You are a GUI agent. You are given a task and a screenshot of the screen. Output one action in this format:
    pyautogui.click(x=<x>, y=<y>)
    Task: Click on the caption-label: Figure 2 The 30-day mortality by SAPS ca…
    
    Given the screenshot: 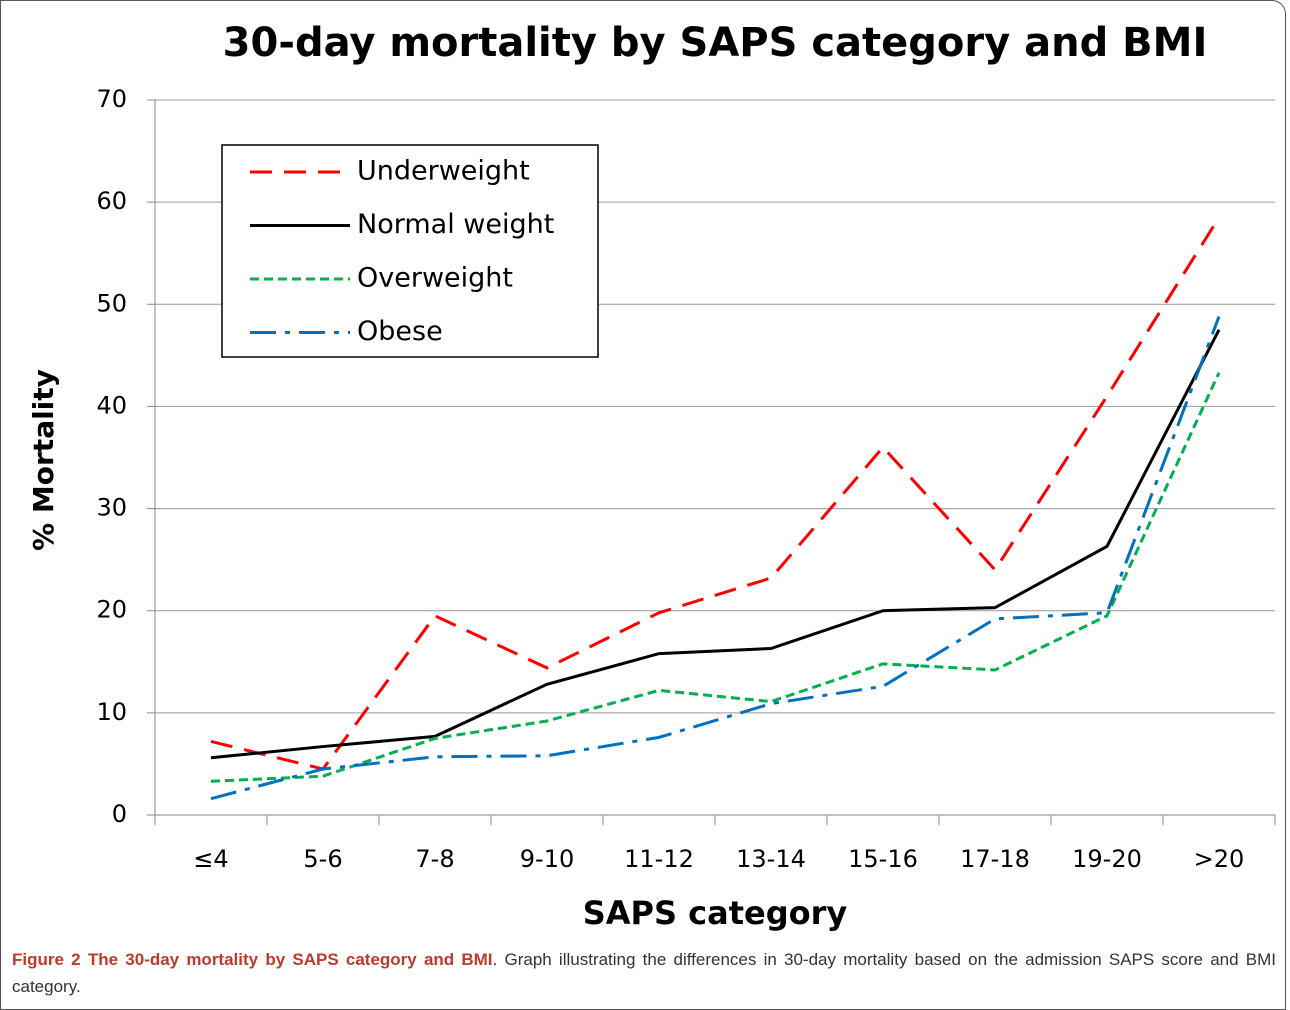 What is the action you would take?
    pyautogui.click(x=252, y=959)
    